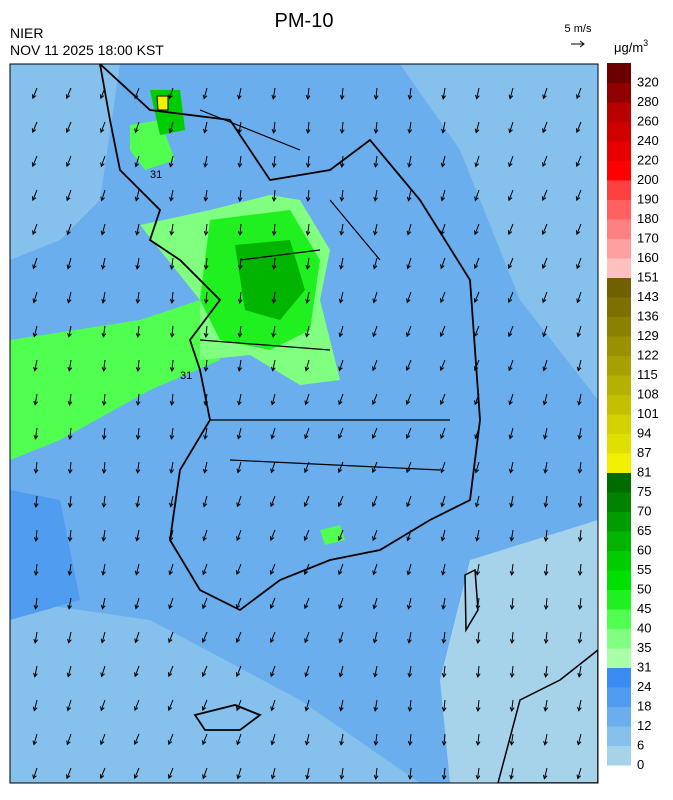  I want to click on colorbar-tick-label: 190, so click(648, 199).